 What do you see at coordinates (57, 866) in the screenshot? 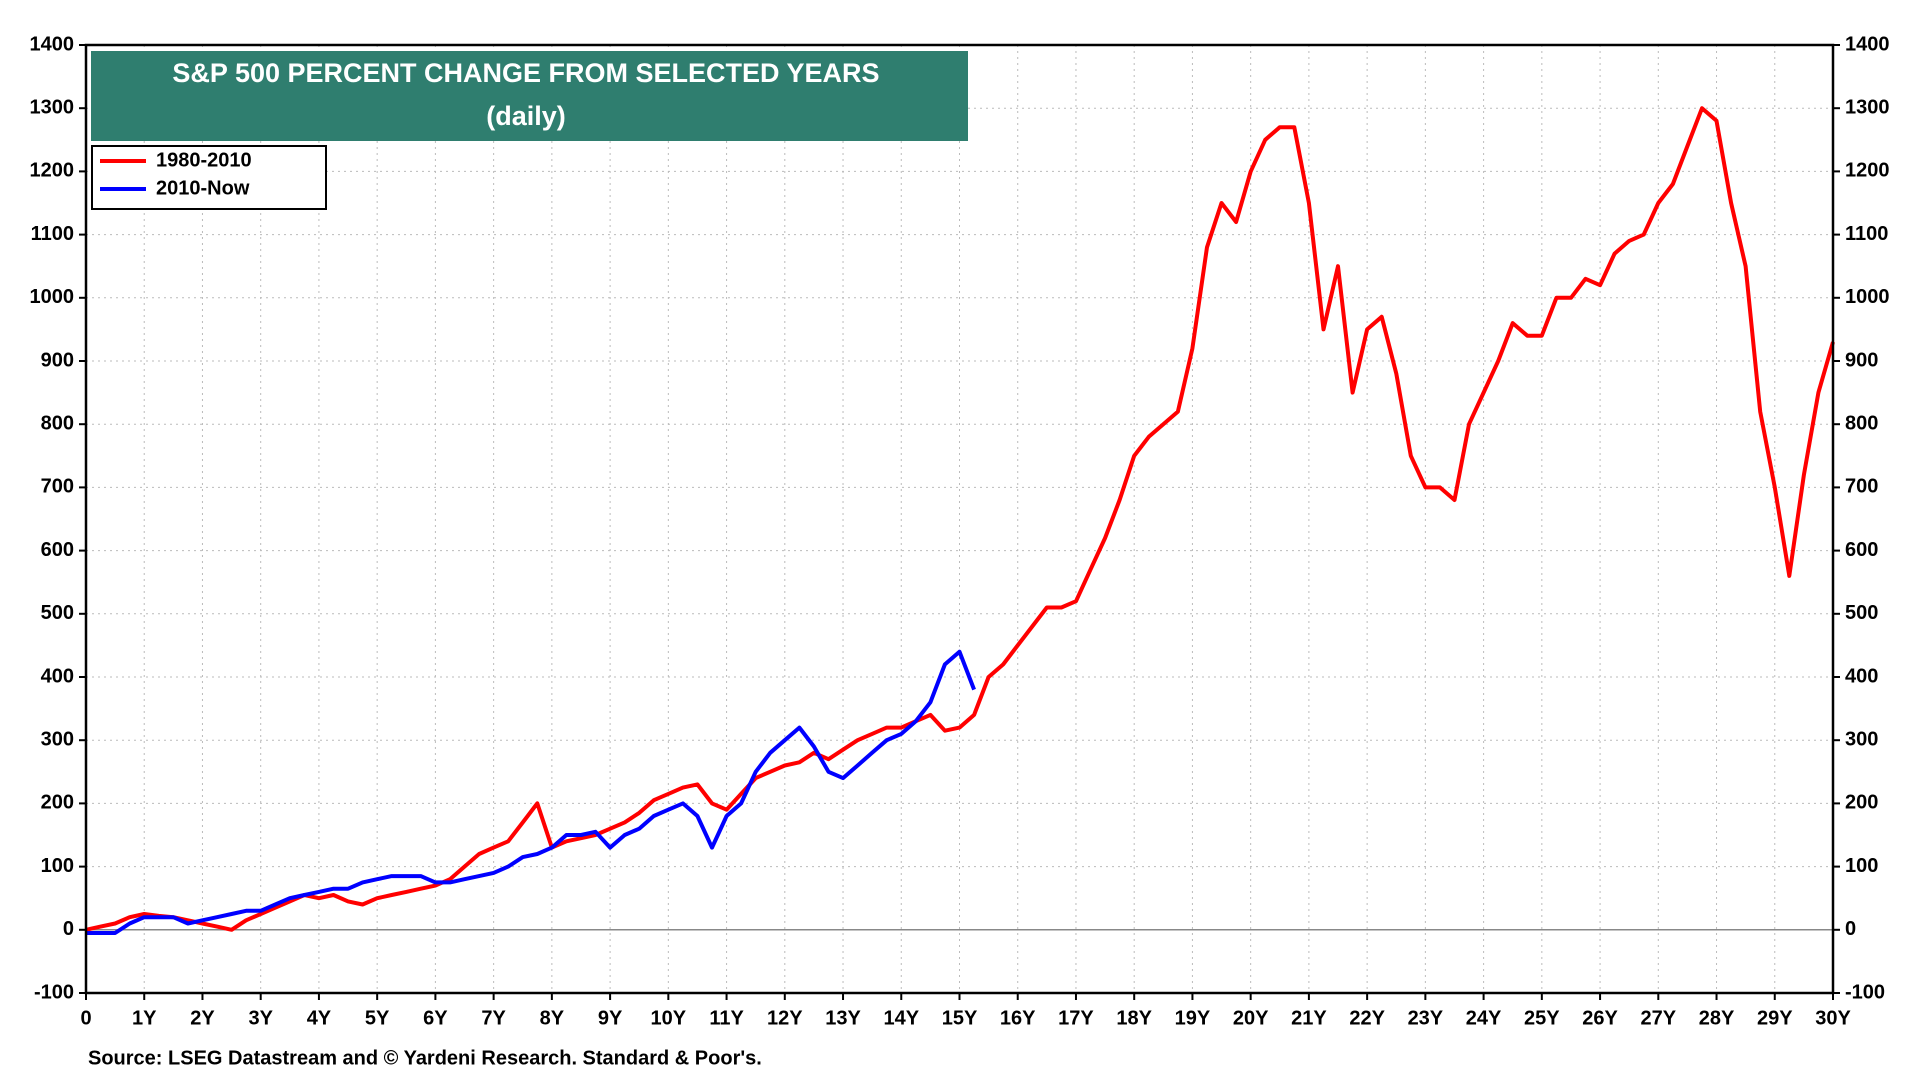
I see `y-tick-label: 100` at bounding box center [57, 866].